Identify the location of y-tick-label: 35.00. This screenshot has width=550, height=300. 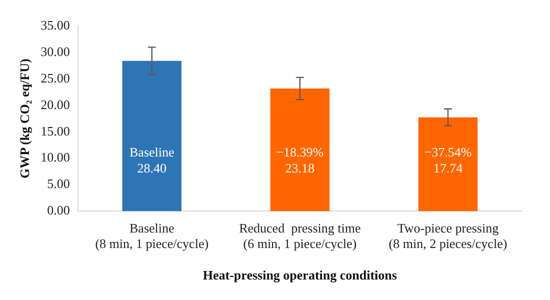
(55, 24).